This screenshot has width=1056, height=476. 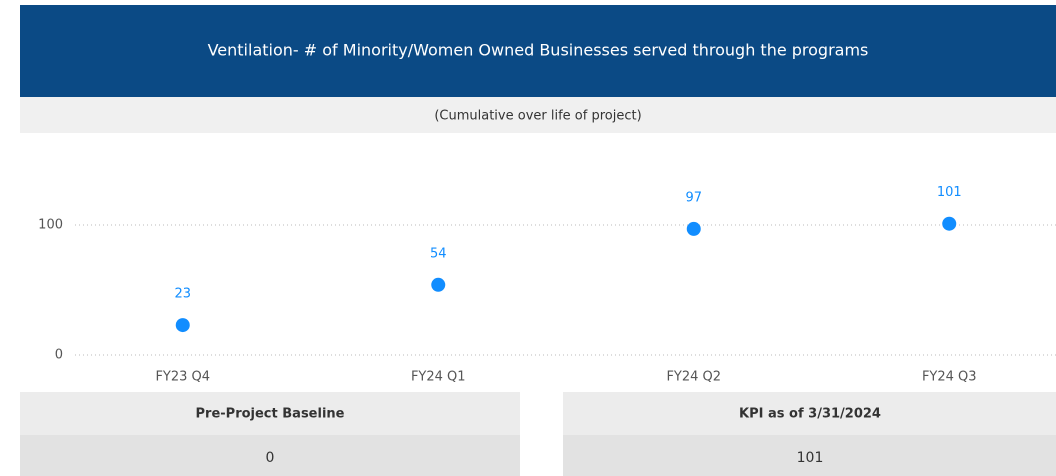 I want to click on x-tick-label: FY24 Q2, so click(x=693, y=377).